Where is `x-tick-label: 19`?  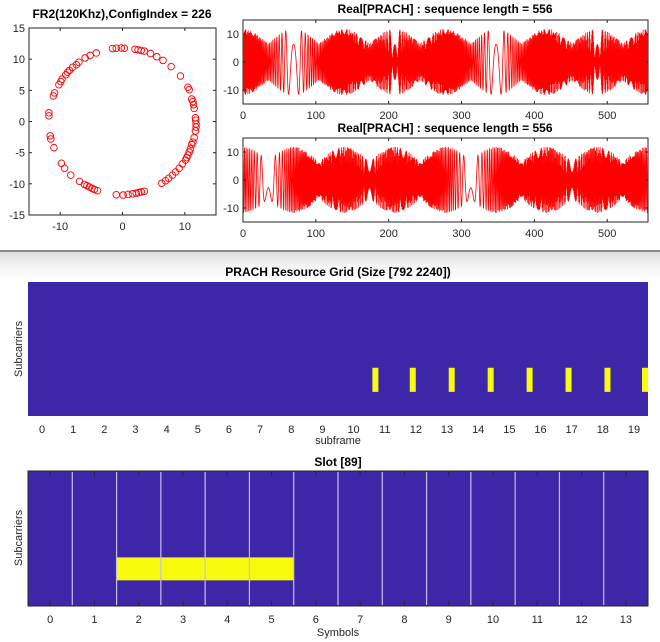
x-tick-label: 19 is located at coordinates (634, 430).